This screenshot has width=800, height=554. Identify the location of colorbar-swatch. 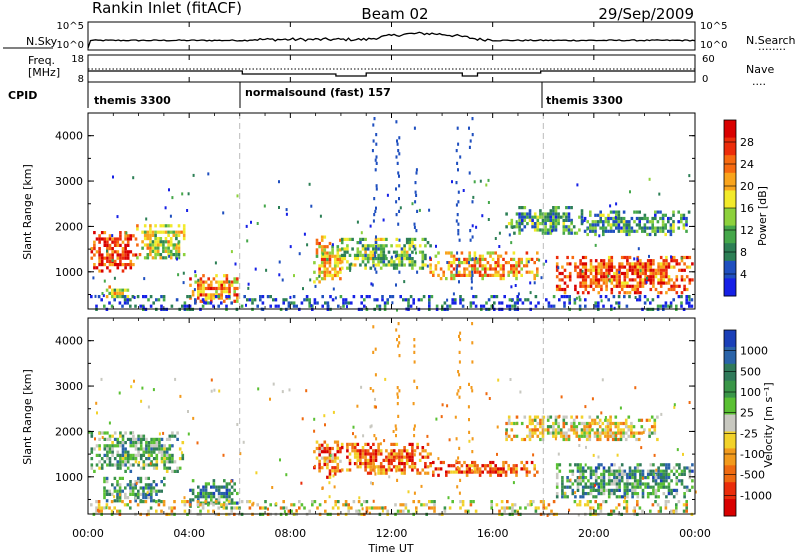
(730, 269).